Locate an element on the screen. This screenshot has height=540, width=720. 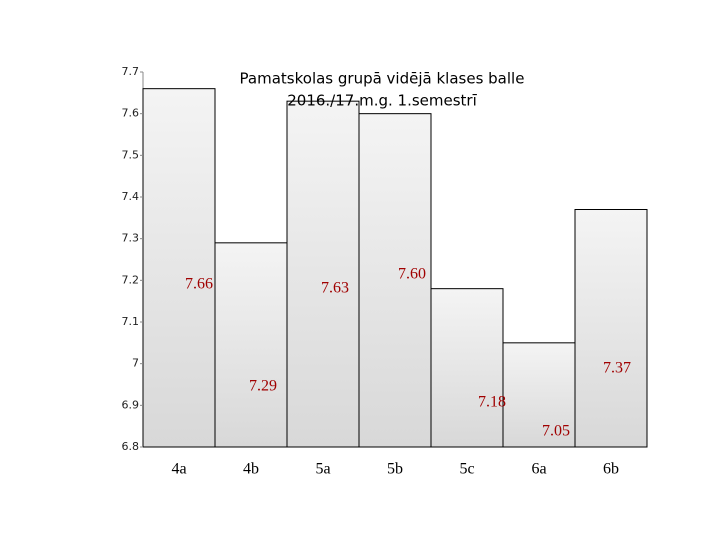
value-label: 7.66 is located at coordinates (199, 284).